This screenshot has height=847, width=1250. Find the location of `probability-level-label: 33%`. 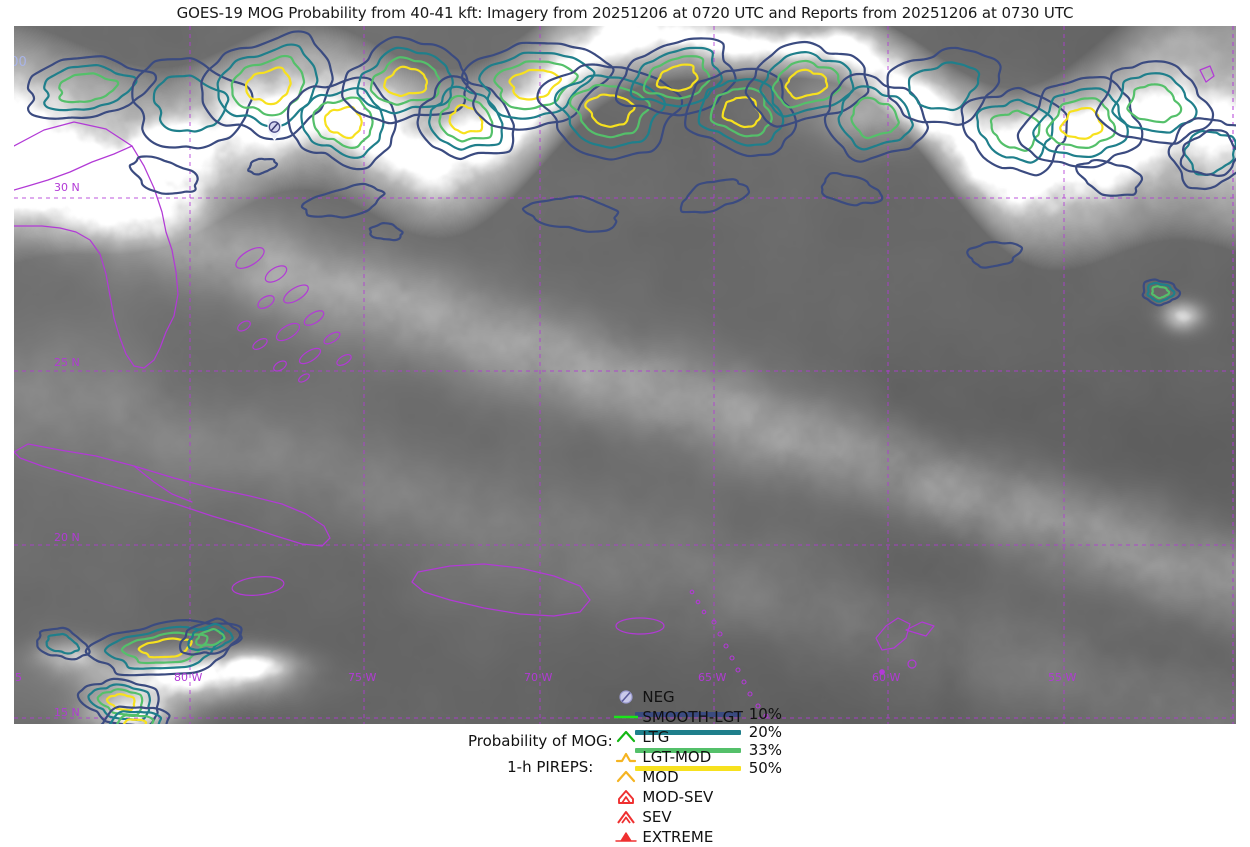

probability-level-label: 33% is located at coordinates (765, 750).